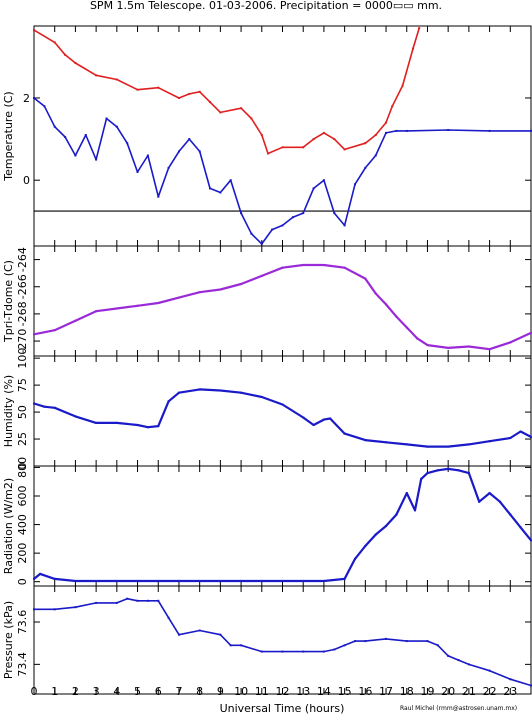  I want to click on series-red, so click(227, 91).